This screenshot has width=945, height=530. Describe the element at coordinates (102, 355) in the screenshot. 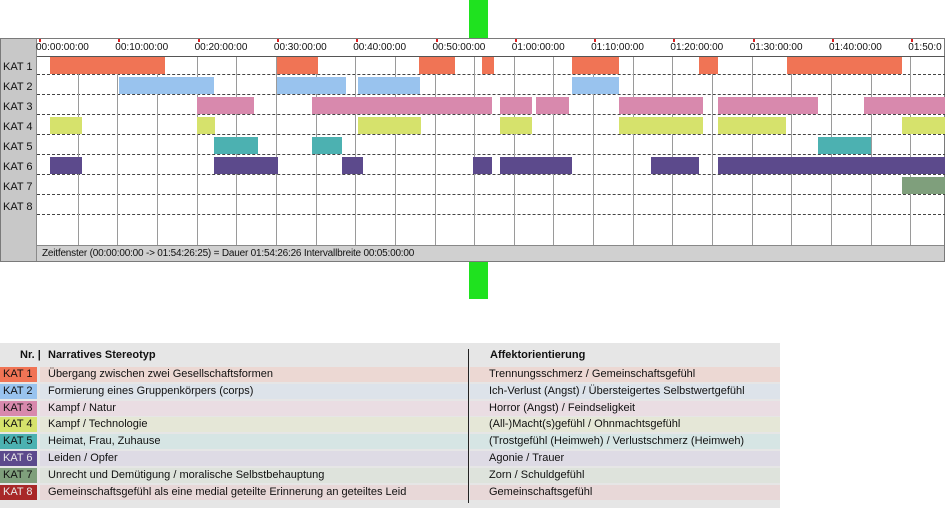

I see `legend-header-stereotyp: Narratives Stereotyp` at that location.